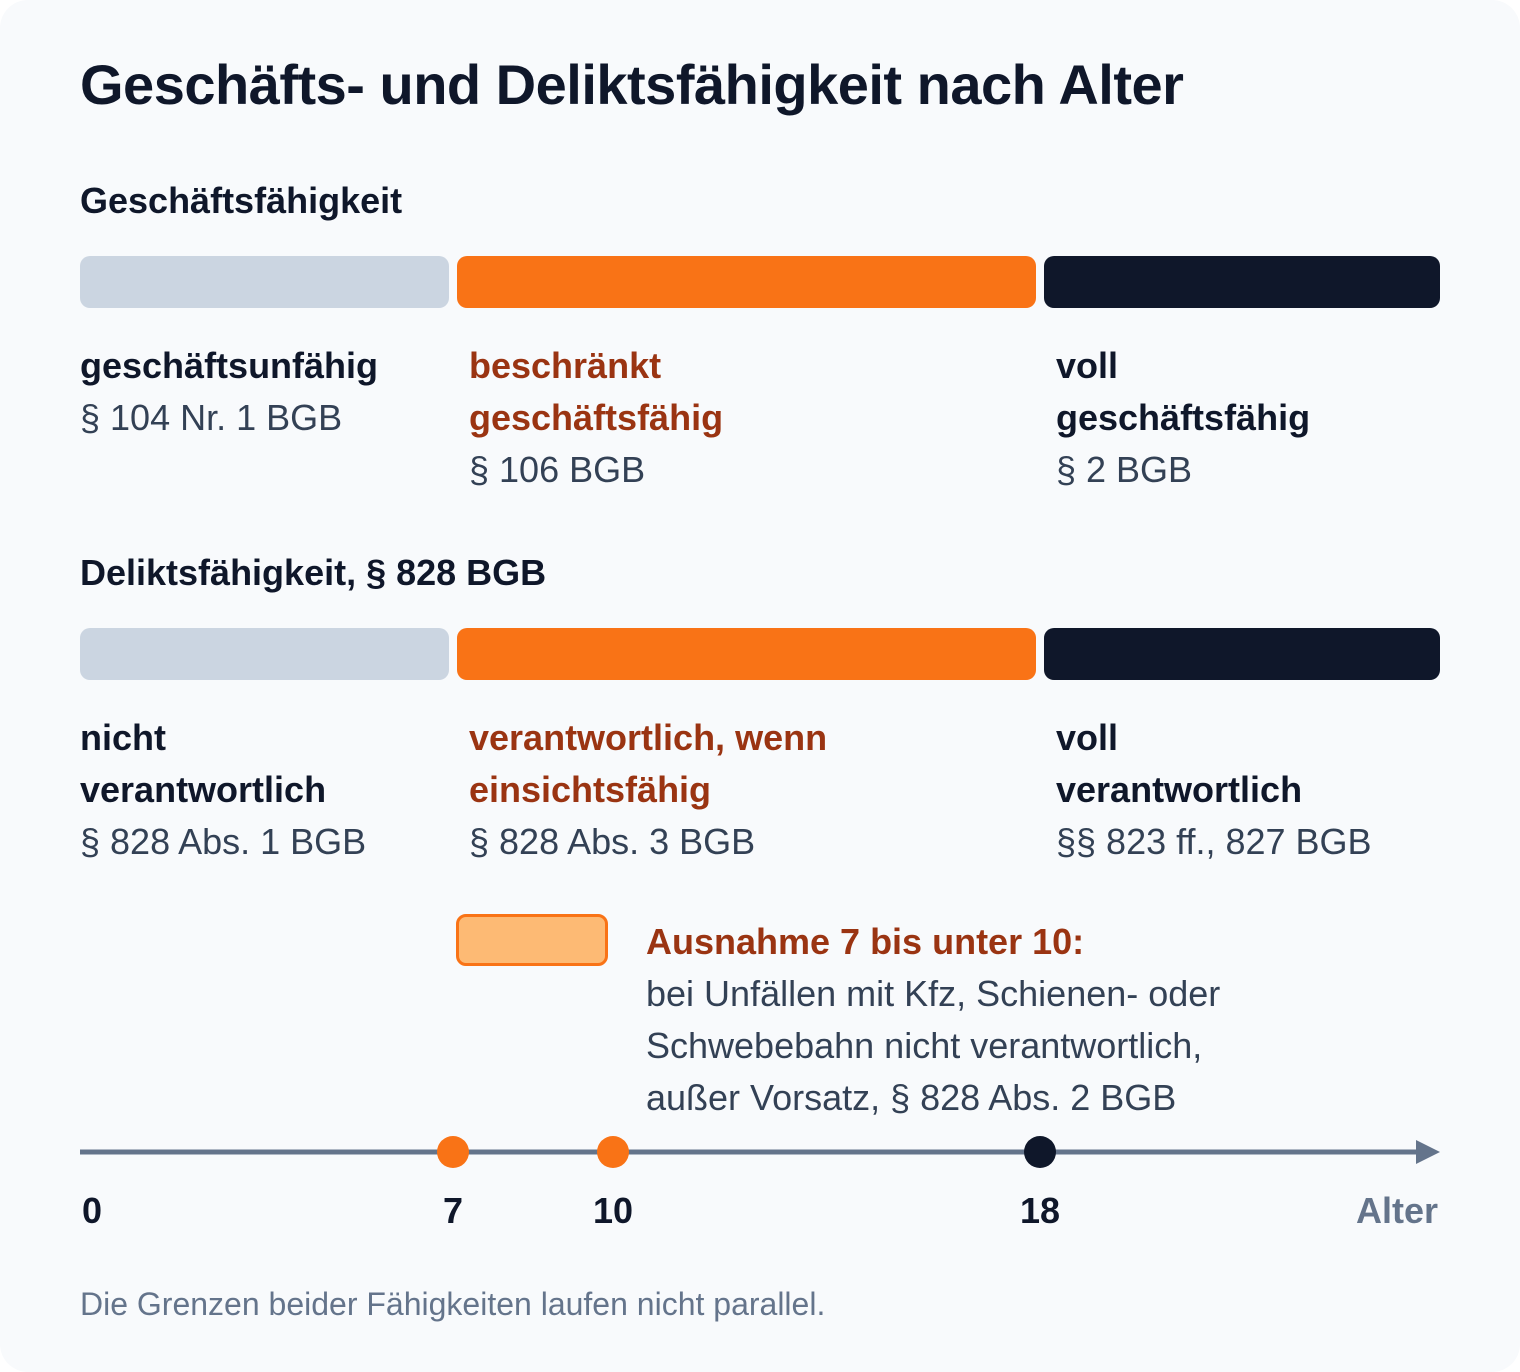 The height and width of the screenshot is (1372, 1520). I want to click on age-axis, so click(760, 1152).